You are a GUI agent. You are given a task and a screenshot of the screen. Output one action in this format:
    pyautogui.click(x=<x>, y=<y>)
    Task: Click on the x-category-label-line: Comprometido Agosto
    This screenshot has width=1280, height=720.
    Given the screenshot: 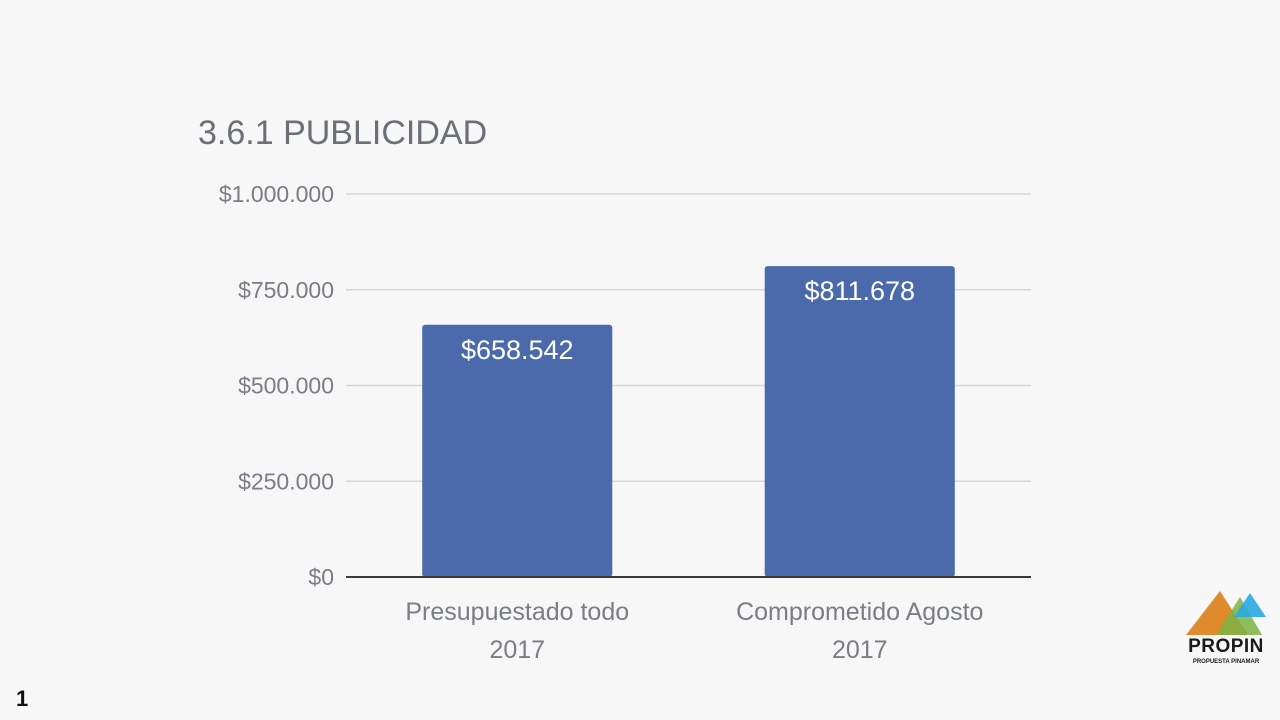 What is the action you would take?
    pyautogui.click(x=859, y=612)
    